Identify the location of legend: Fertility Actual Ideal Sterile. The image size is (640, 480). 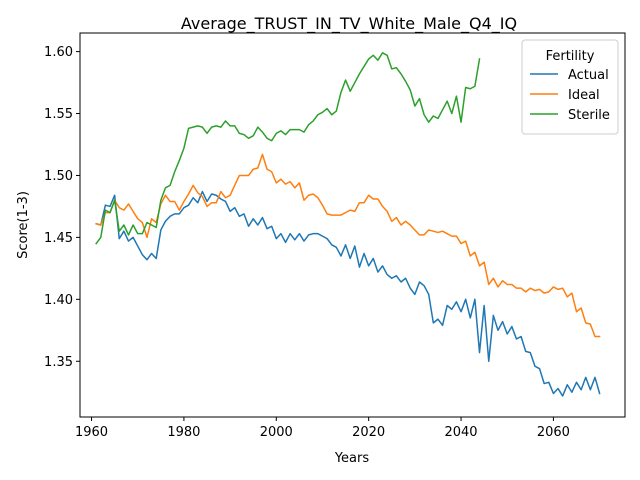
(570, 87).